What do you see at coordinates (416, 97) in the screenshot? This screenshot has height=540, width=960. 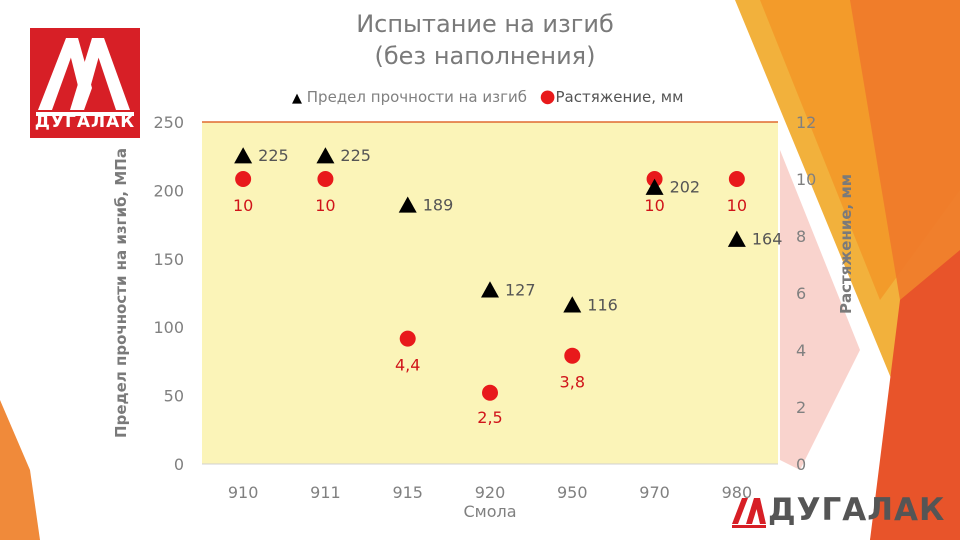 I see `legend-series-1: Предел прочности на изгиб` at bounding box center [416, 97].